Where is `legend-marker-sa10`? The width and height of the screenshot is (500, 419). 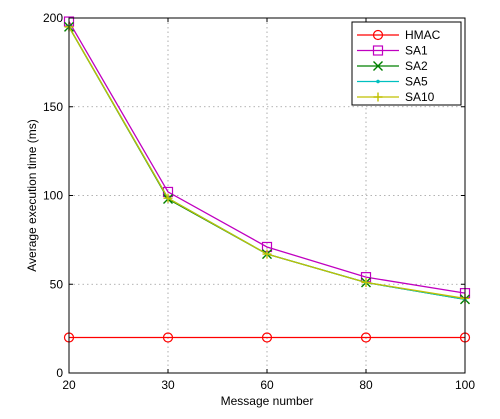
legend-marker-sa10 is located at coordinates (378, 97).